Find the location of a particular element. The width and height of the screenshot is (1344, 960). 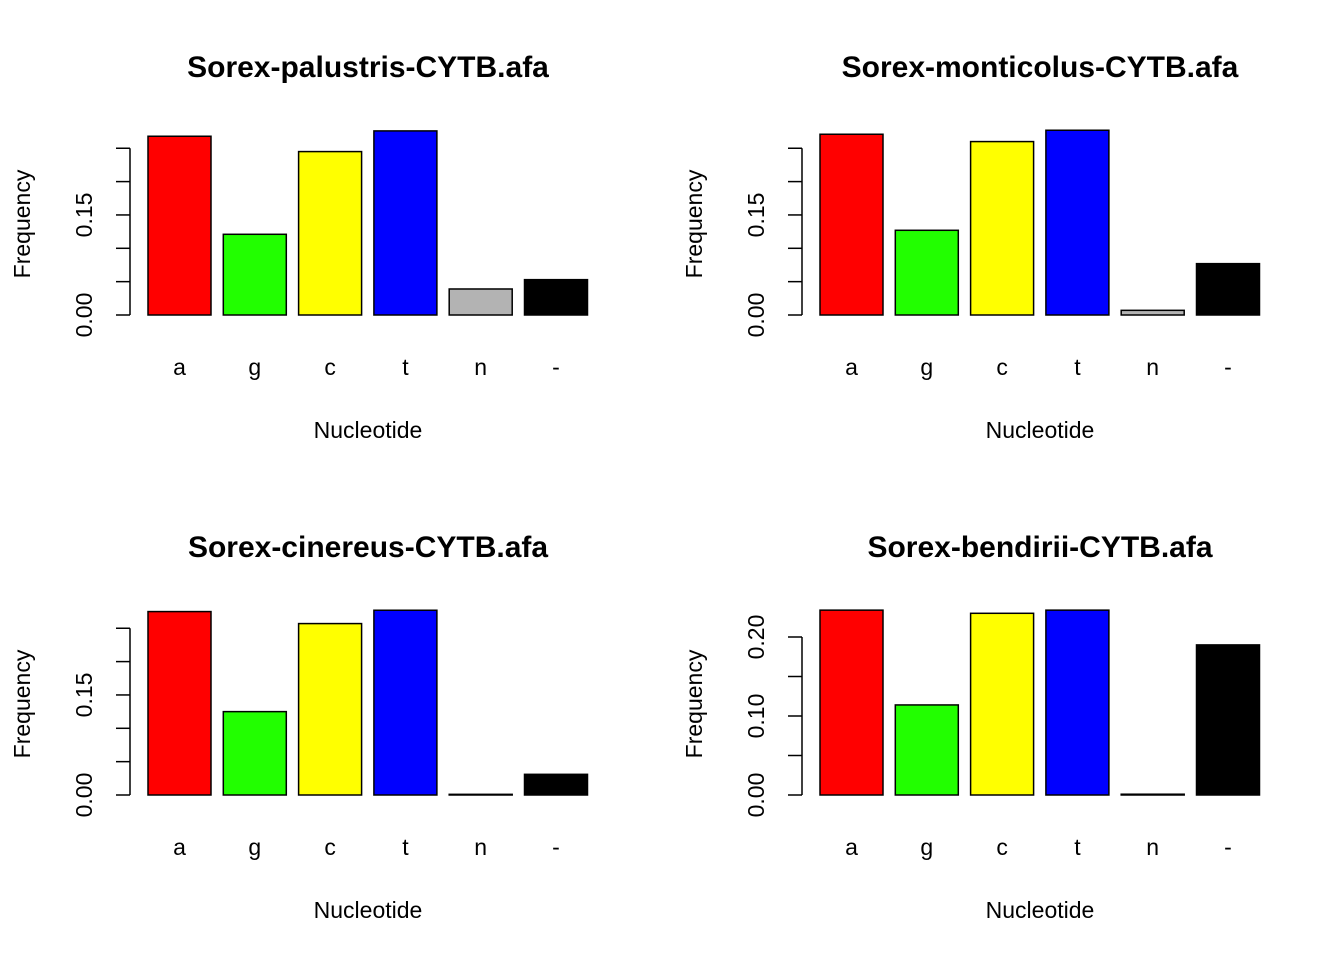

chart-title: Sorex-cinereus-CYTB.afa is located at coordinates (368, 547).